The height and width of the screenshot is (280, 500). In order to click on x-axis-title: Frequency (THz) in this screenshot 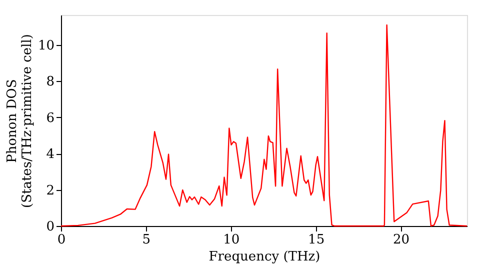, I will do `click(264, 257)`.